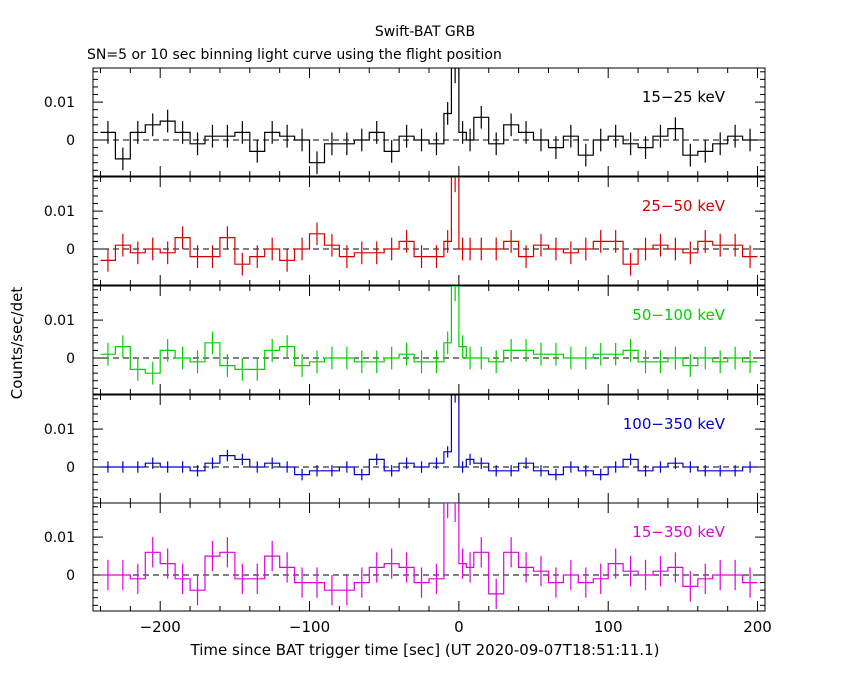 This screenshot has width=850, height=680. What do you see at coordinates (17, 343) in the screenshot?
I see `y-axis-label: Counts/sec/det` at bounding box center [17, 343].